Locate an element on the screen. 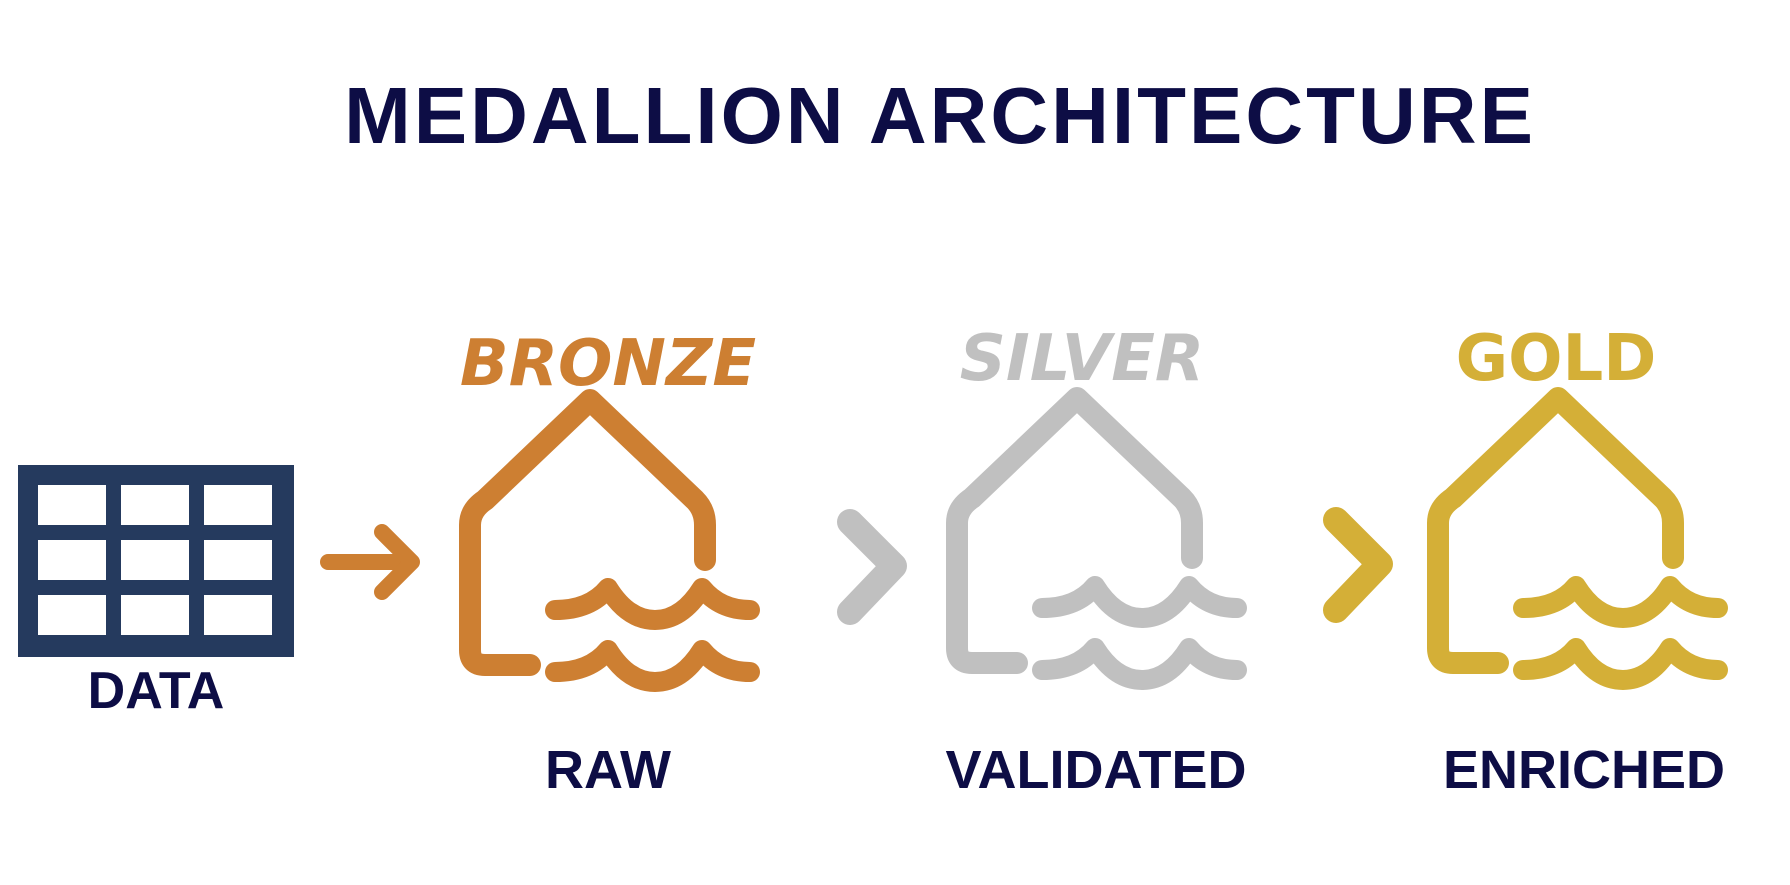 The image size is (1790, 885). tier-silver: SILVER VALIDATED is located at coordinates (1096, 561).